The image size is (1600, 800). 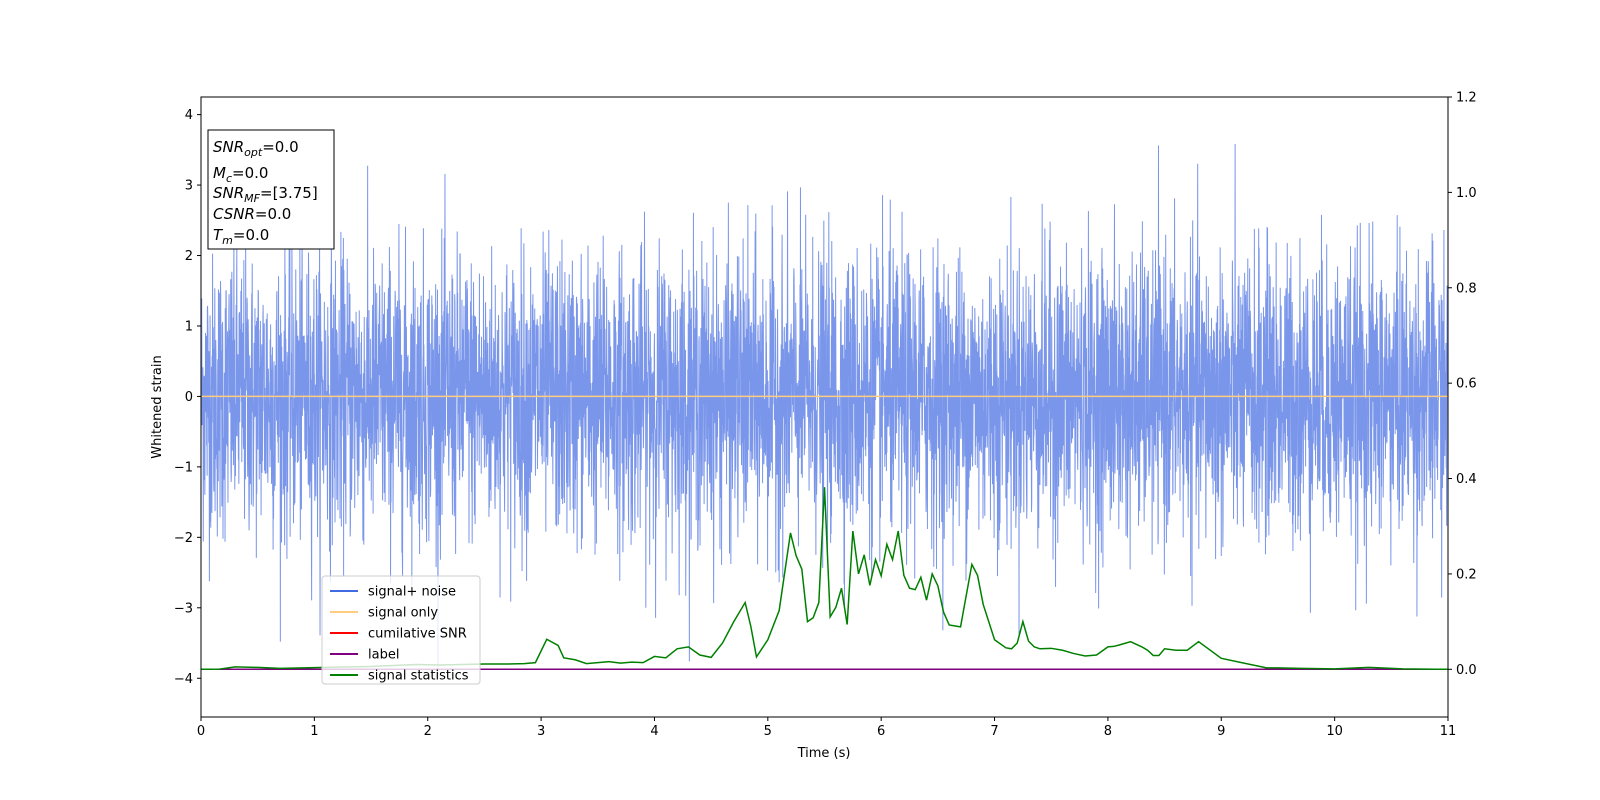 What do you see at coordinates (1108, 731) in the screenshot?
I see `x-tick-label: 8` at bounding box center [1108, 731].